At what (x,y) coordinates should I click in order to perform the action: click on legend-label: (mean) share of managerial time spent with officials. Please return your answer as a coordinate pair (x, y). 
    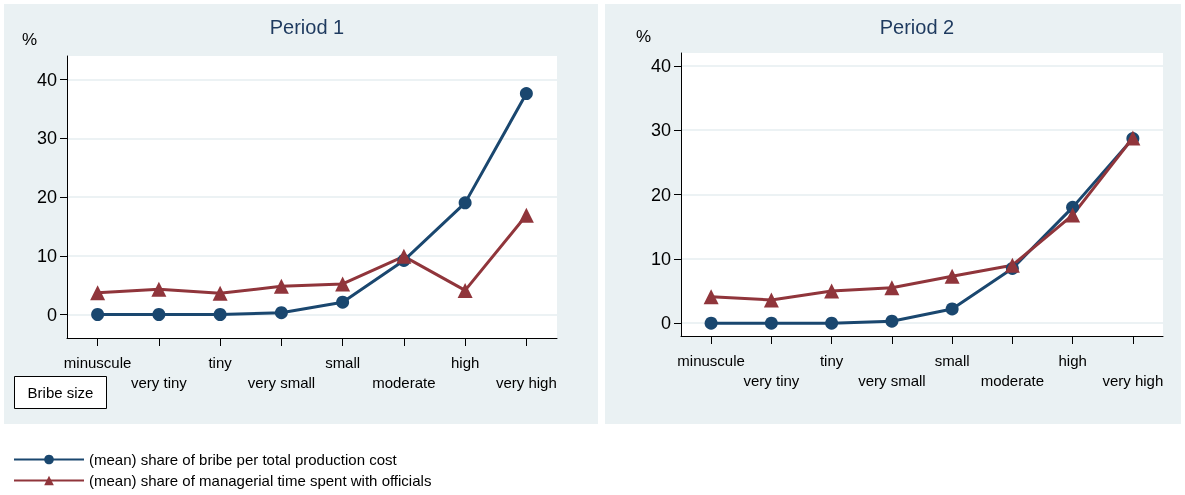
    Looking at the image, I should click on (260, 480).